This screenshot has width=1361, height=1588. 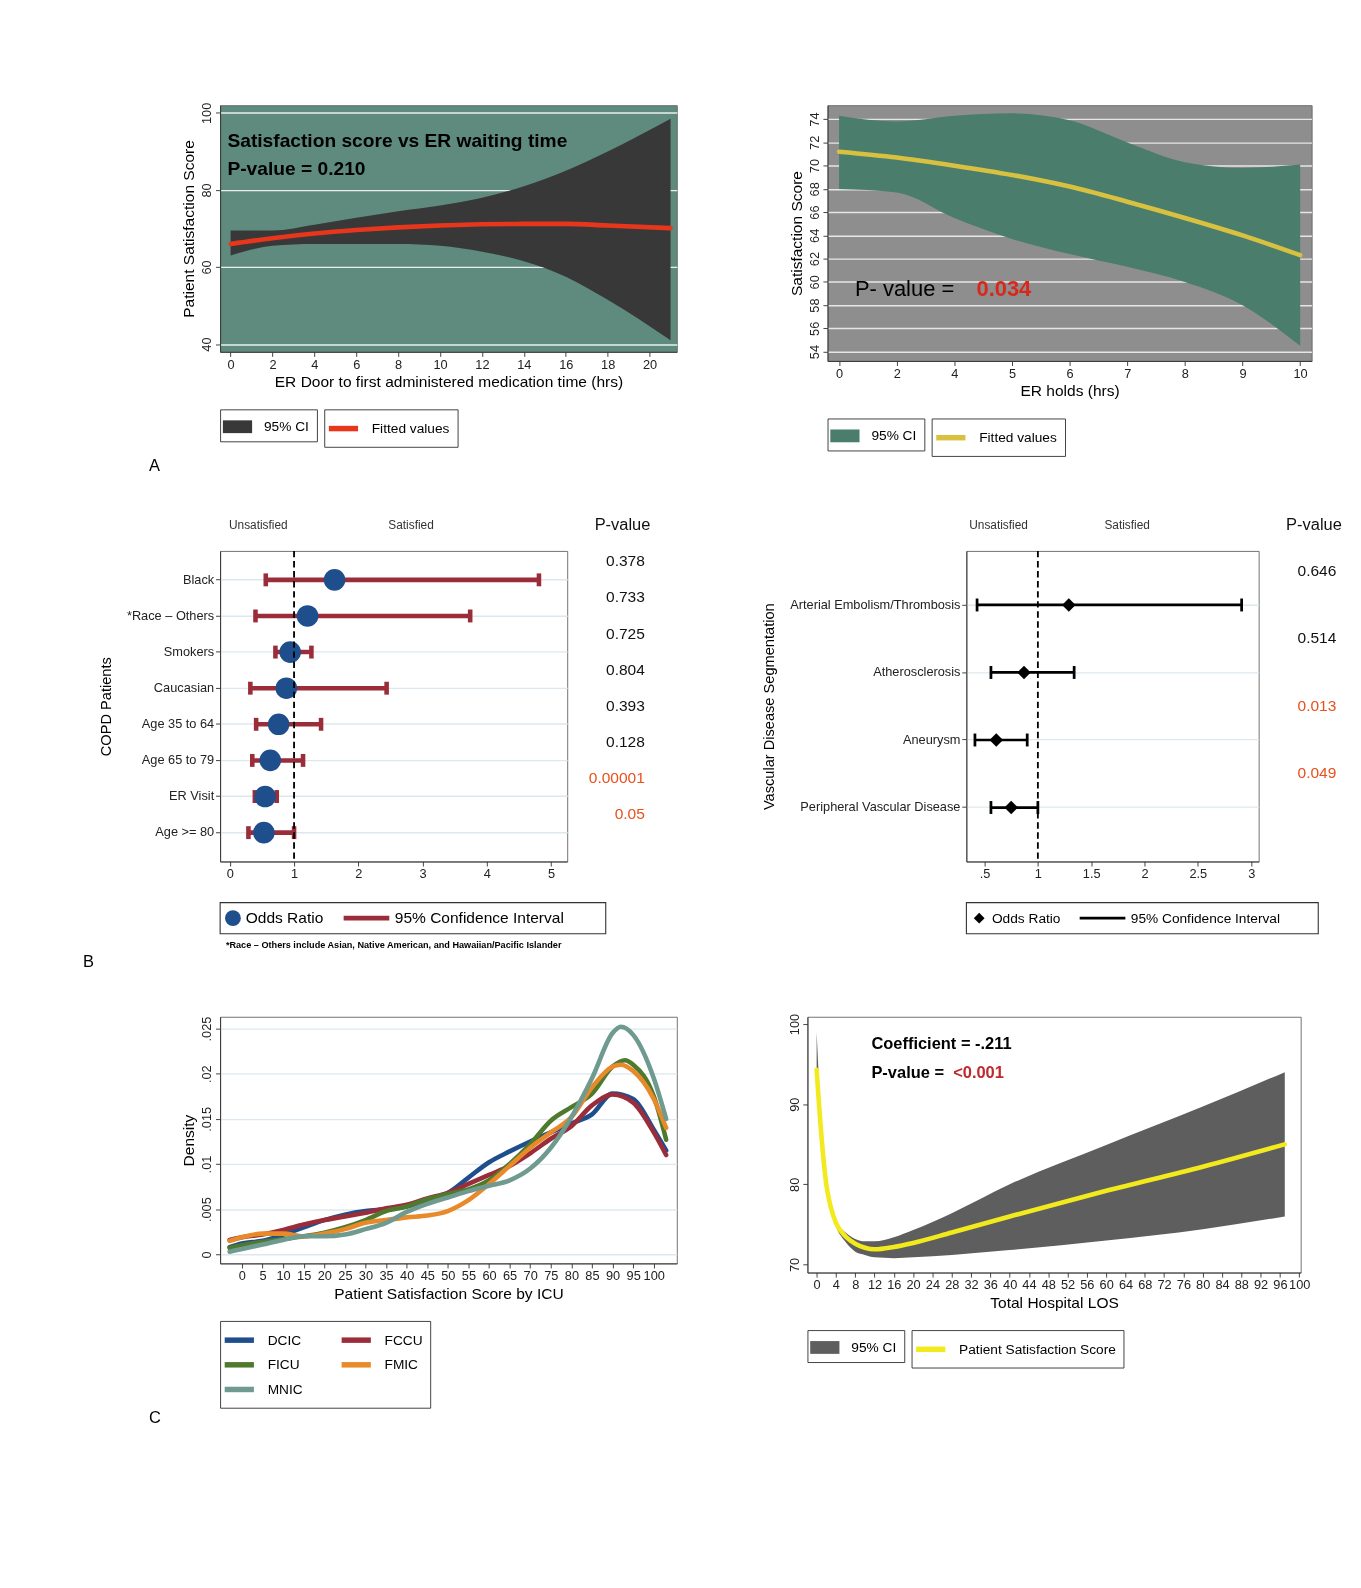 What do you see at coordinates (608, 364) in the screenshot?
I see `x-tick-label: 18` at bounding box center [608, 364].